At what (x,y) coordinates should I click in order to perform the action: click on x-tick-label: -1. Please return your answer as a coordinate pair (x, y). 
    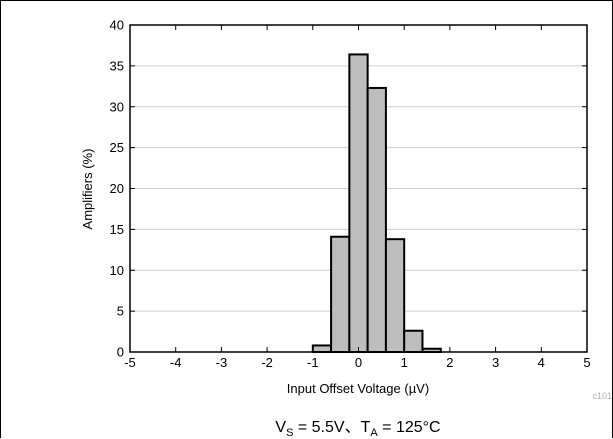
    Looking at the image, I should click on (313, 362).